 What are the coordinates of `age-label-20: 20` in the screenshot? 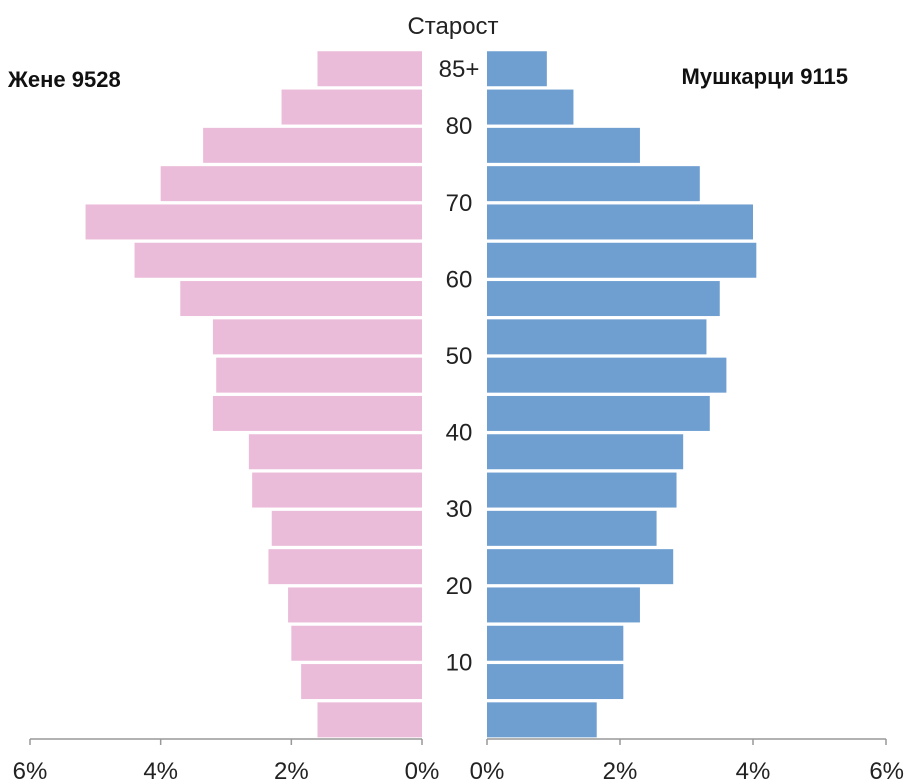 It's located at (459, 586).